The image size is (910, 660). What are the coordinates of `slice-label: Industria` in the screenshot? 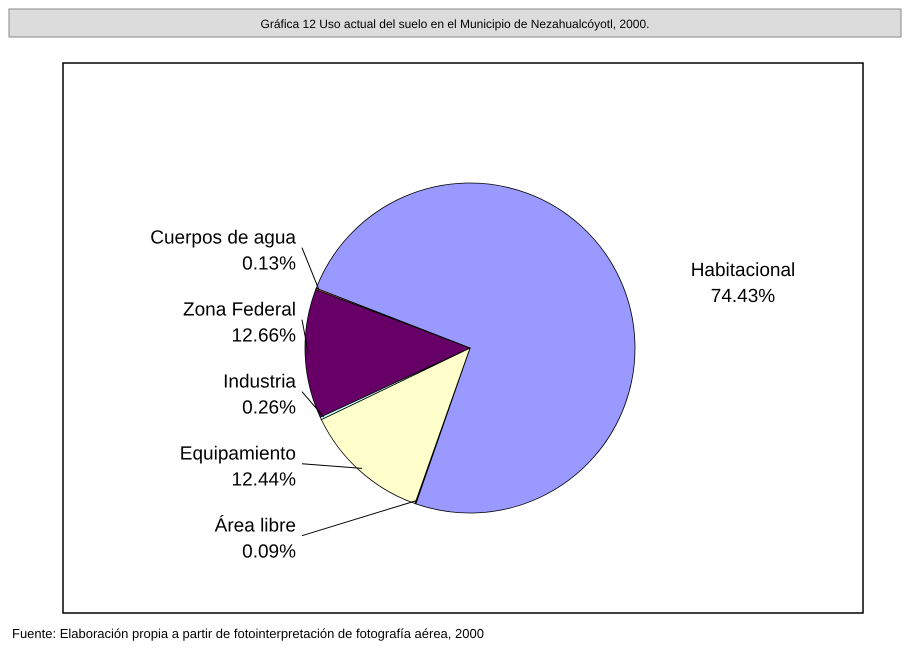 It's located at (259, 382).